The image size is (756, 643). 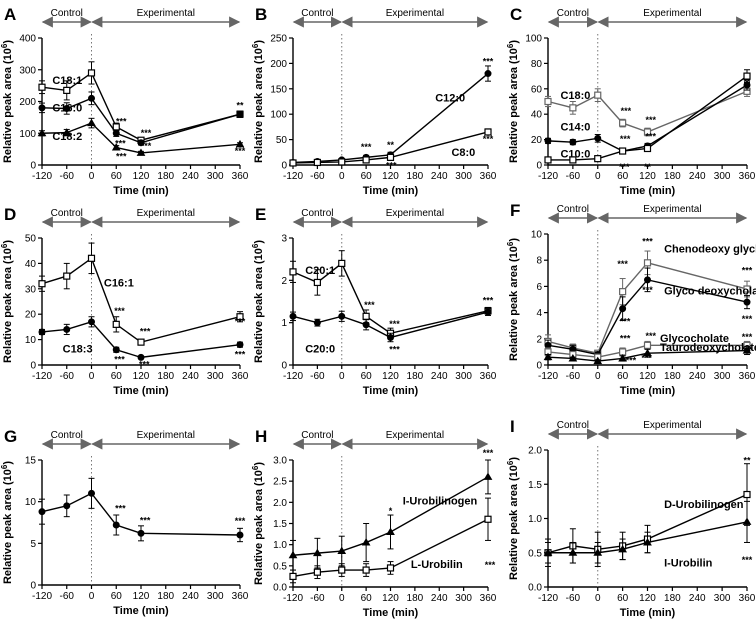 I want to click on series-label: C18:2, so click(x=67, y=137).